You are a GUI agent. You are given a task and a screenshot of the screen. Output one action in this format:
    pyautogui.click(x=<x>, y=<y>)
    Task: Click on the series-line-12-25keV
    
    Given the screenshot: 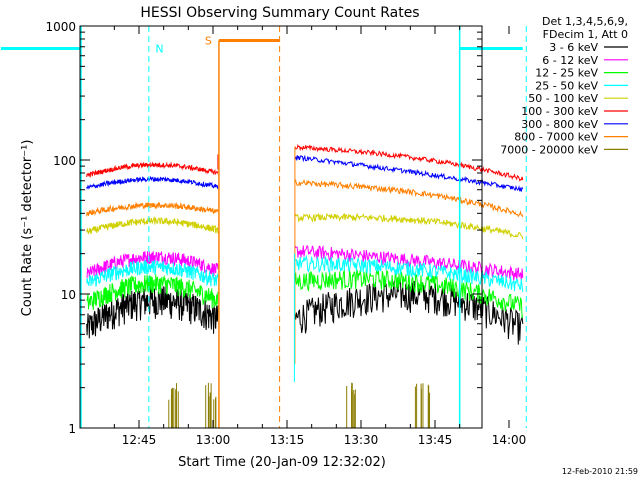 What is the action you would take?
    pyautogui.click(x=152, y=292)
    